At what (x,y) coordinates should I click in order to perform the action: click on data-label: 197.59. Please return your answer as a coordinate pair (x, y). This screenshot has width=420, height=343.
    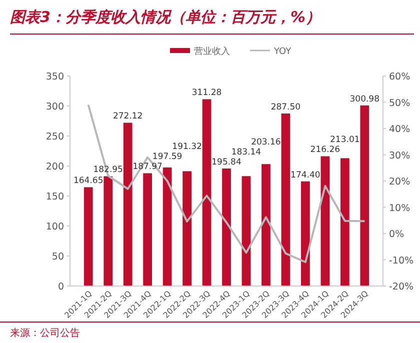
    Looking at the image, I should click on (167, 157).